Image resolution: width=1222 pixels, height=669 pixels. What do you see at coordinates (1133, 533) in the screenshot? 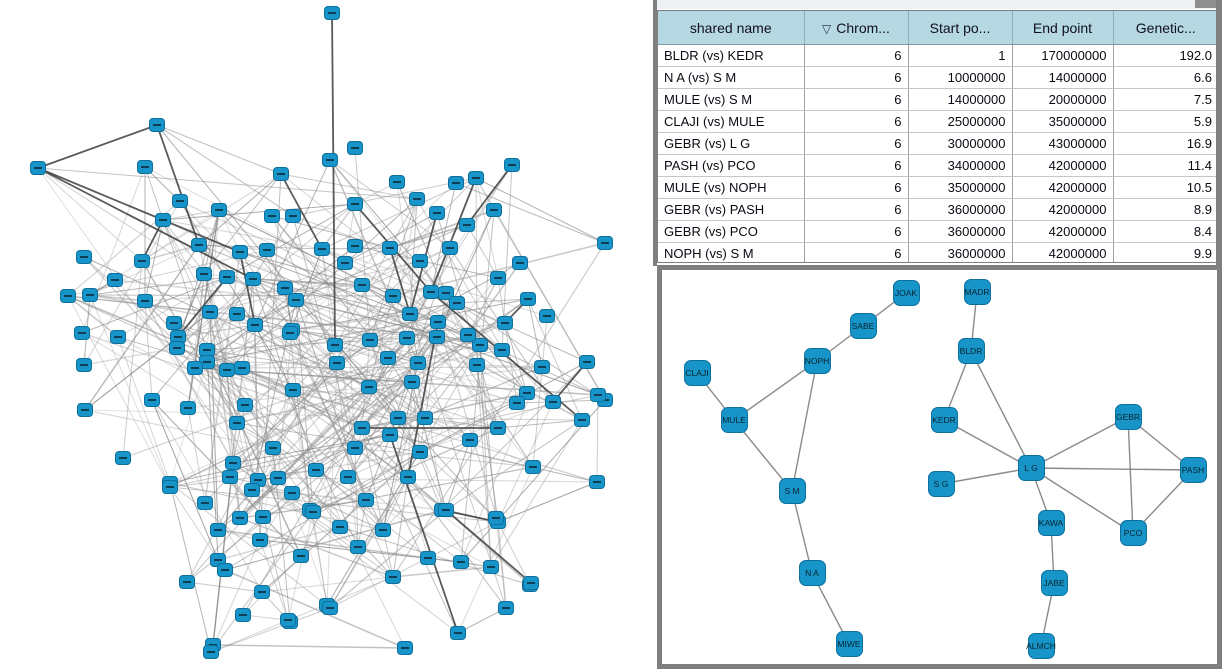
I see `network-node-pco: PCO` at bounding box center [1133, 533].